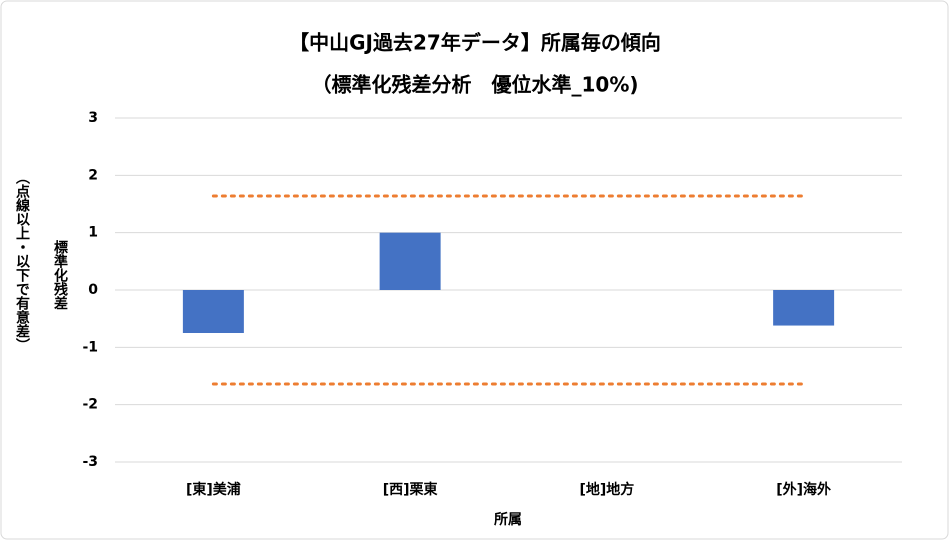 This screenshot has height=541, width=950. Describe the element at coordinates (93, 175) in the screenshot. I see `y-tick-label: 2` at that location.